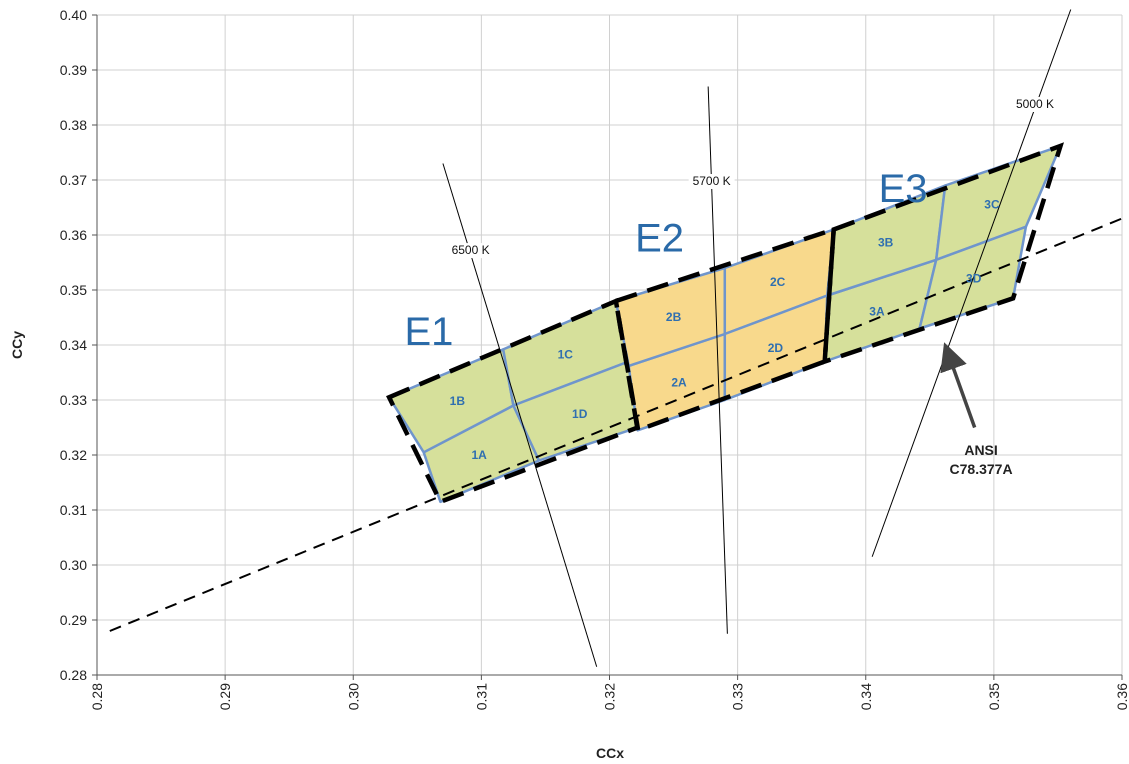 The height and width of the screenshot is (764, 1129). What do you see at coordinates (981, 469) in the screenshot?
I see `annotation-text-line2: C78.377A` at bounding box center [981, 469].